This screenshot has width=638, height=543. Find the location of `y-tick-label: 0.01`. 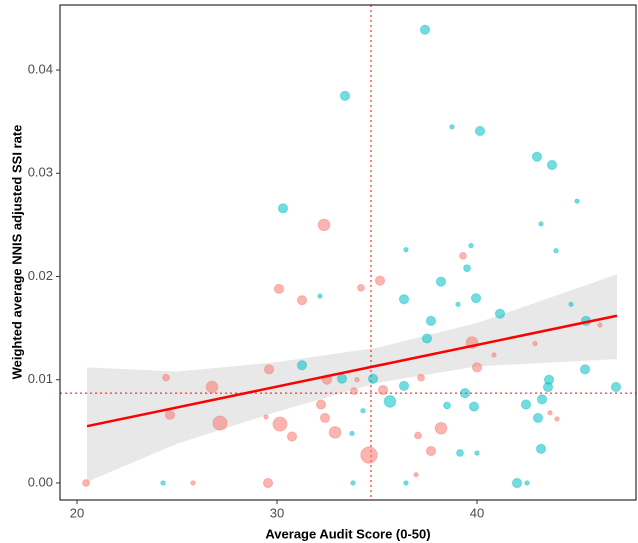

y-tick-label: 0.01 is located at coordinates (40, 378).